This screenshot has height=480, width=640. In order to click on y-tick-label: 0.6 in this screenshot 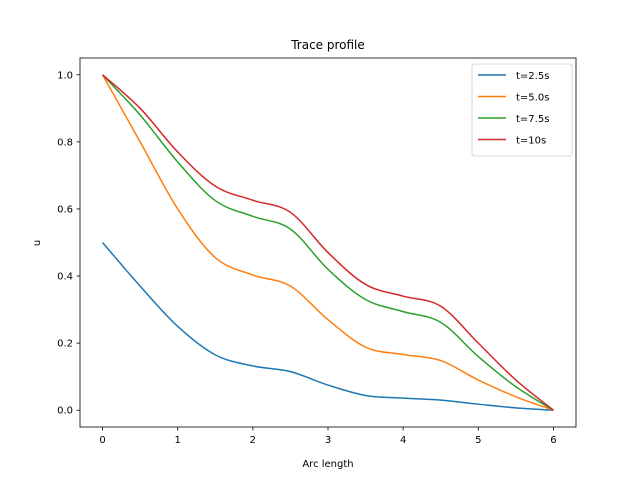, I will do `click(65, 209)`.